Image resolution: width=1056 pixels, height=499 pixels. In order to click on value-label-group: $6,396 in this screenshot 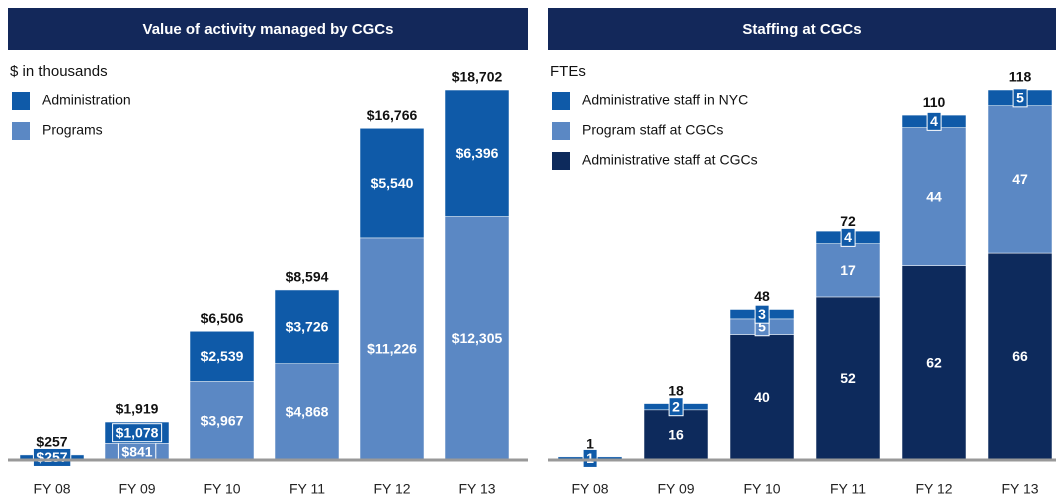, I will do `click(477, 153)`.